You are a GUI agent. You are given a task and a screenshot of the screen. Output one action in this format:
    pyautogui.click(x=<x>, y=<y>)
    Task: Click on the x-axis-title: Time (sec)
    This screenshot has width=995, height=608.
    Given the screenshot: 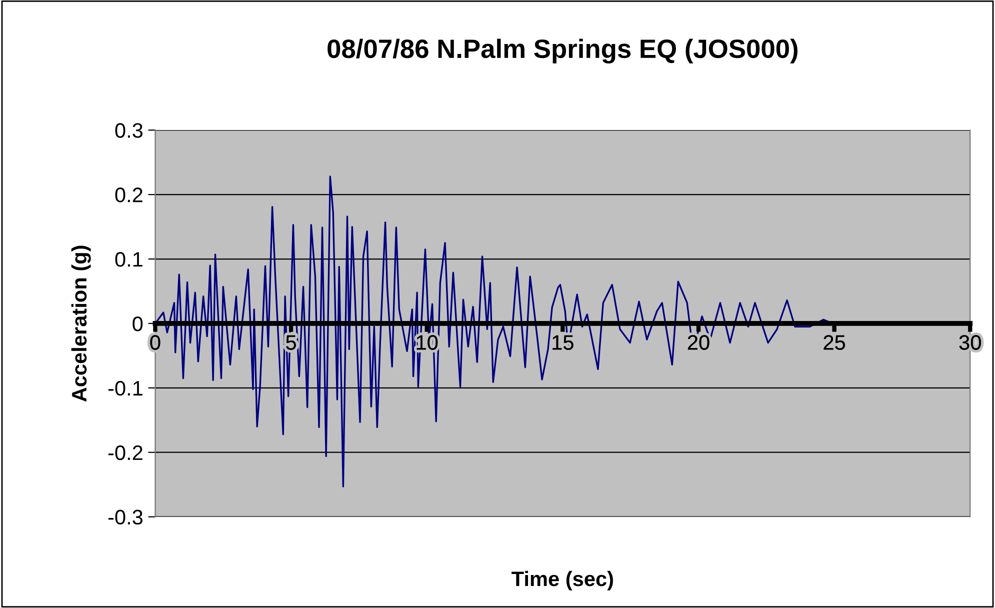 What is the action you would take?
    pyautogui.click(x=562, y=580)
    